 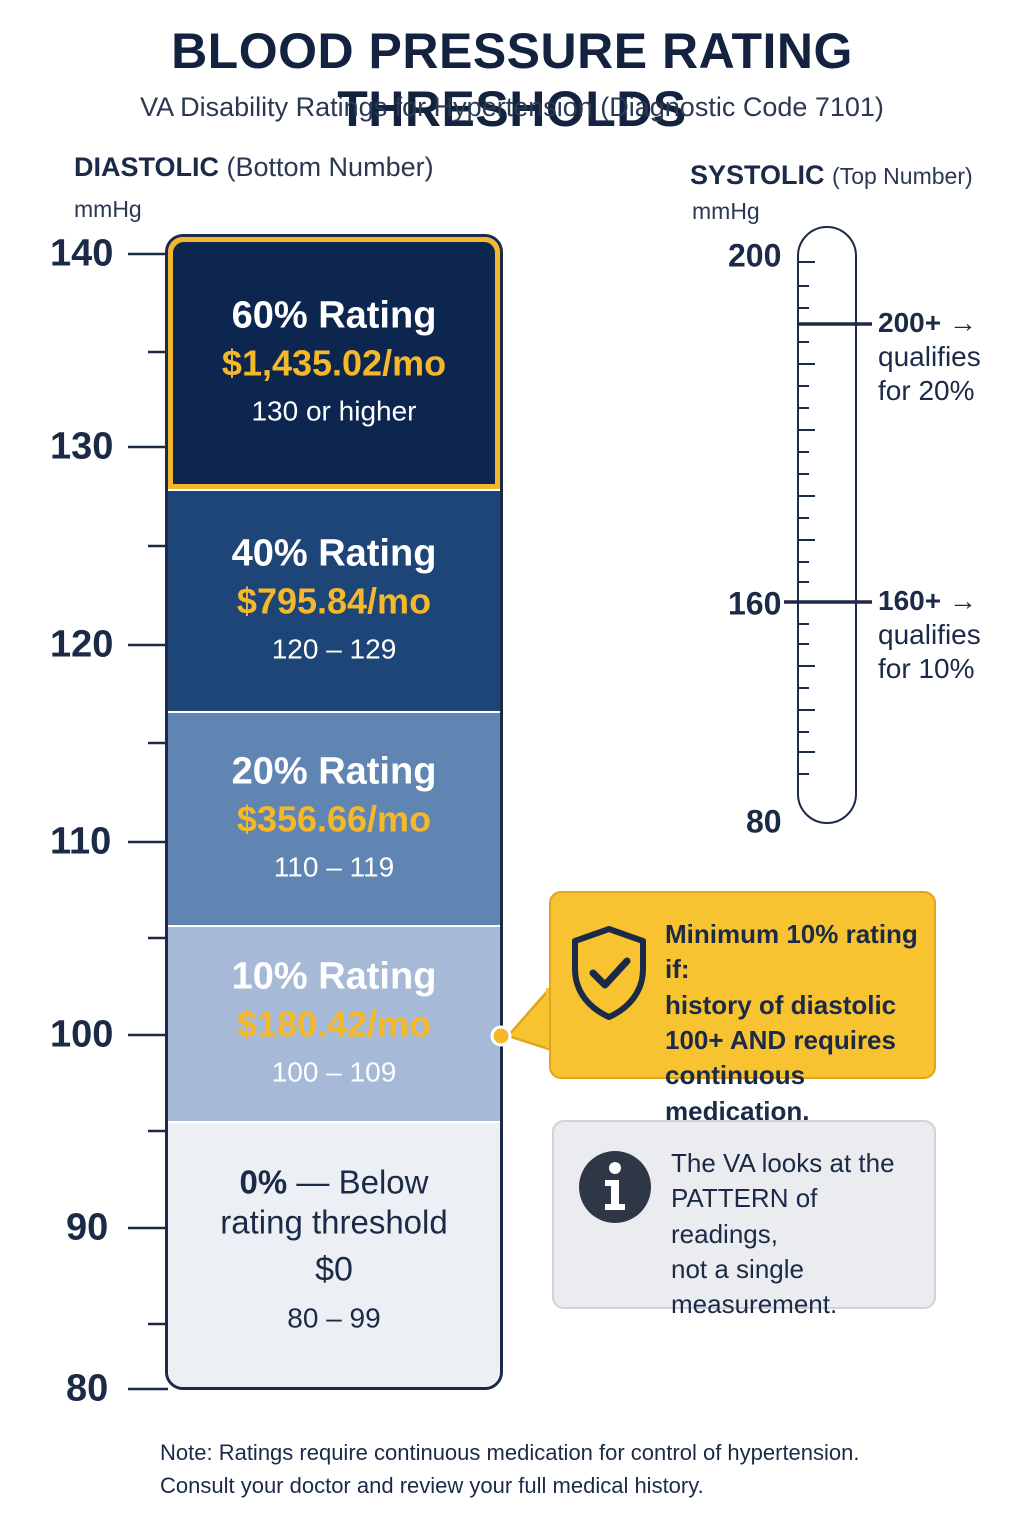 What do you see at coordinates (108, 209) in the screenshot?
I see `diastolic-unit: mmHg` at bounding box center [108, 209].